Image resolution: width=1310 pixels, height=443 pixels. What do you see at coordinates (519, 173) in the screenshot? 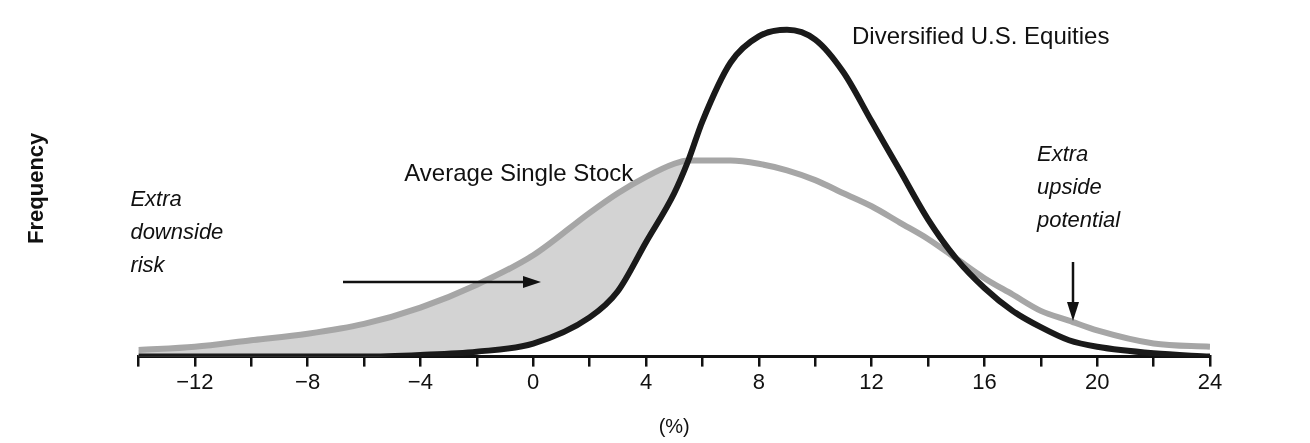
I see `series-label: Average Single Stock` at bounding box center [519, 173].